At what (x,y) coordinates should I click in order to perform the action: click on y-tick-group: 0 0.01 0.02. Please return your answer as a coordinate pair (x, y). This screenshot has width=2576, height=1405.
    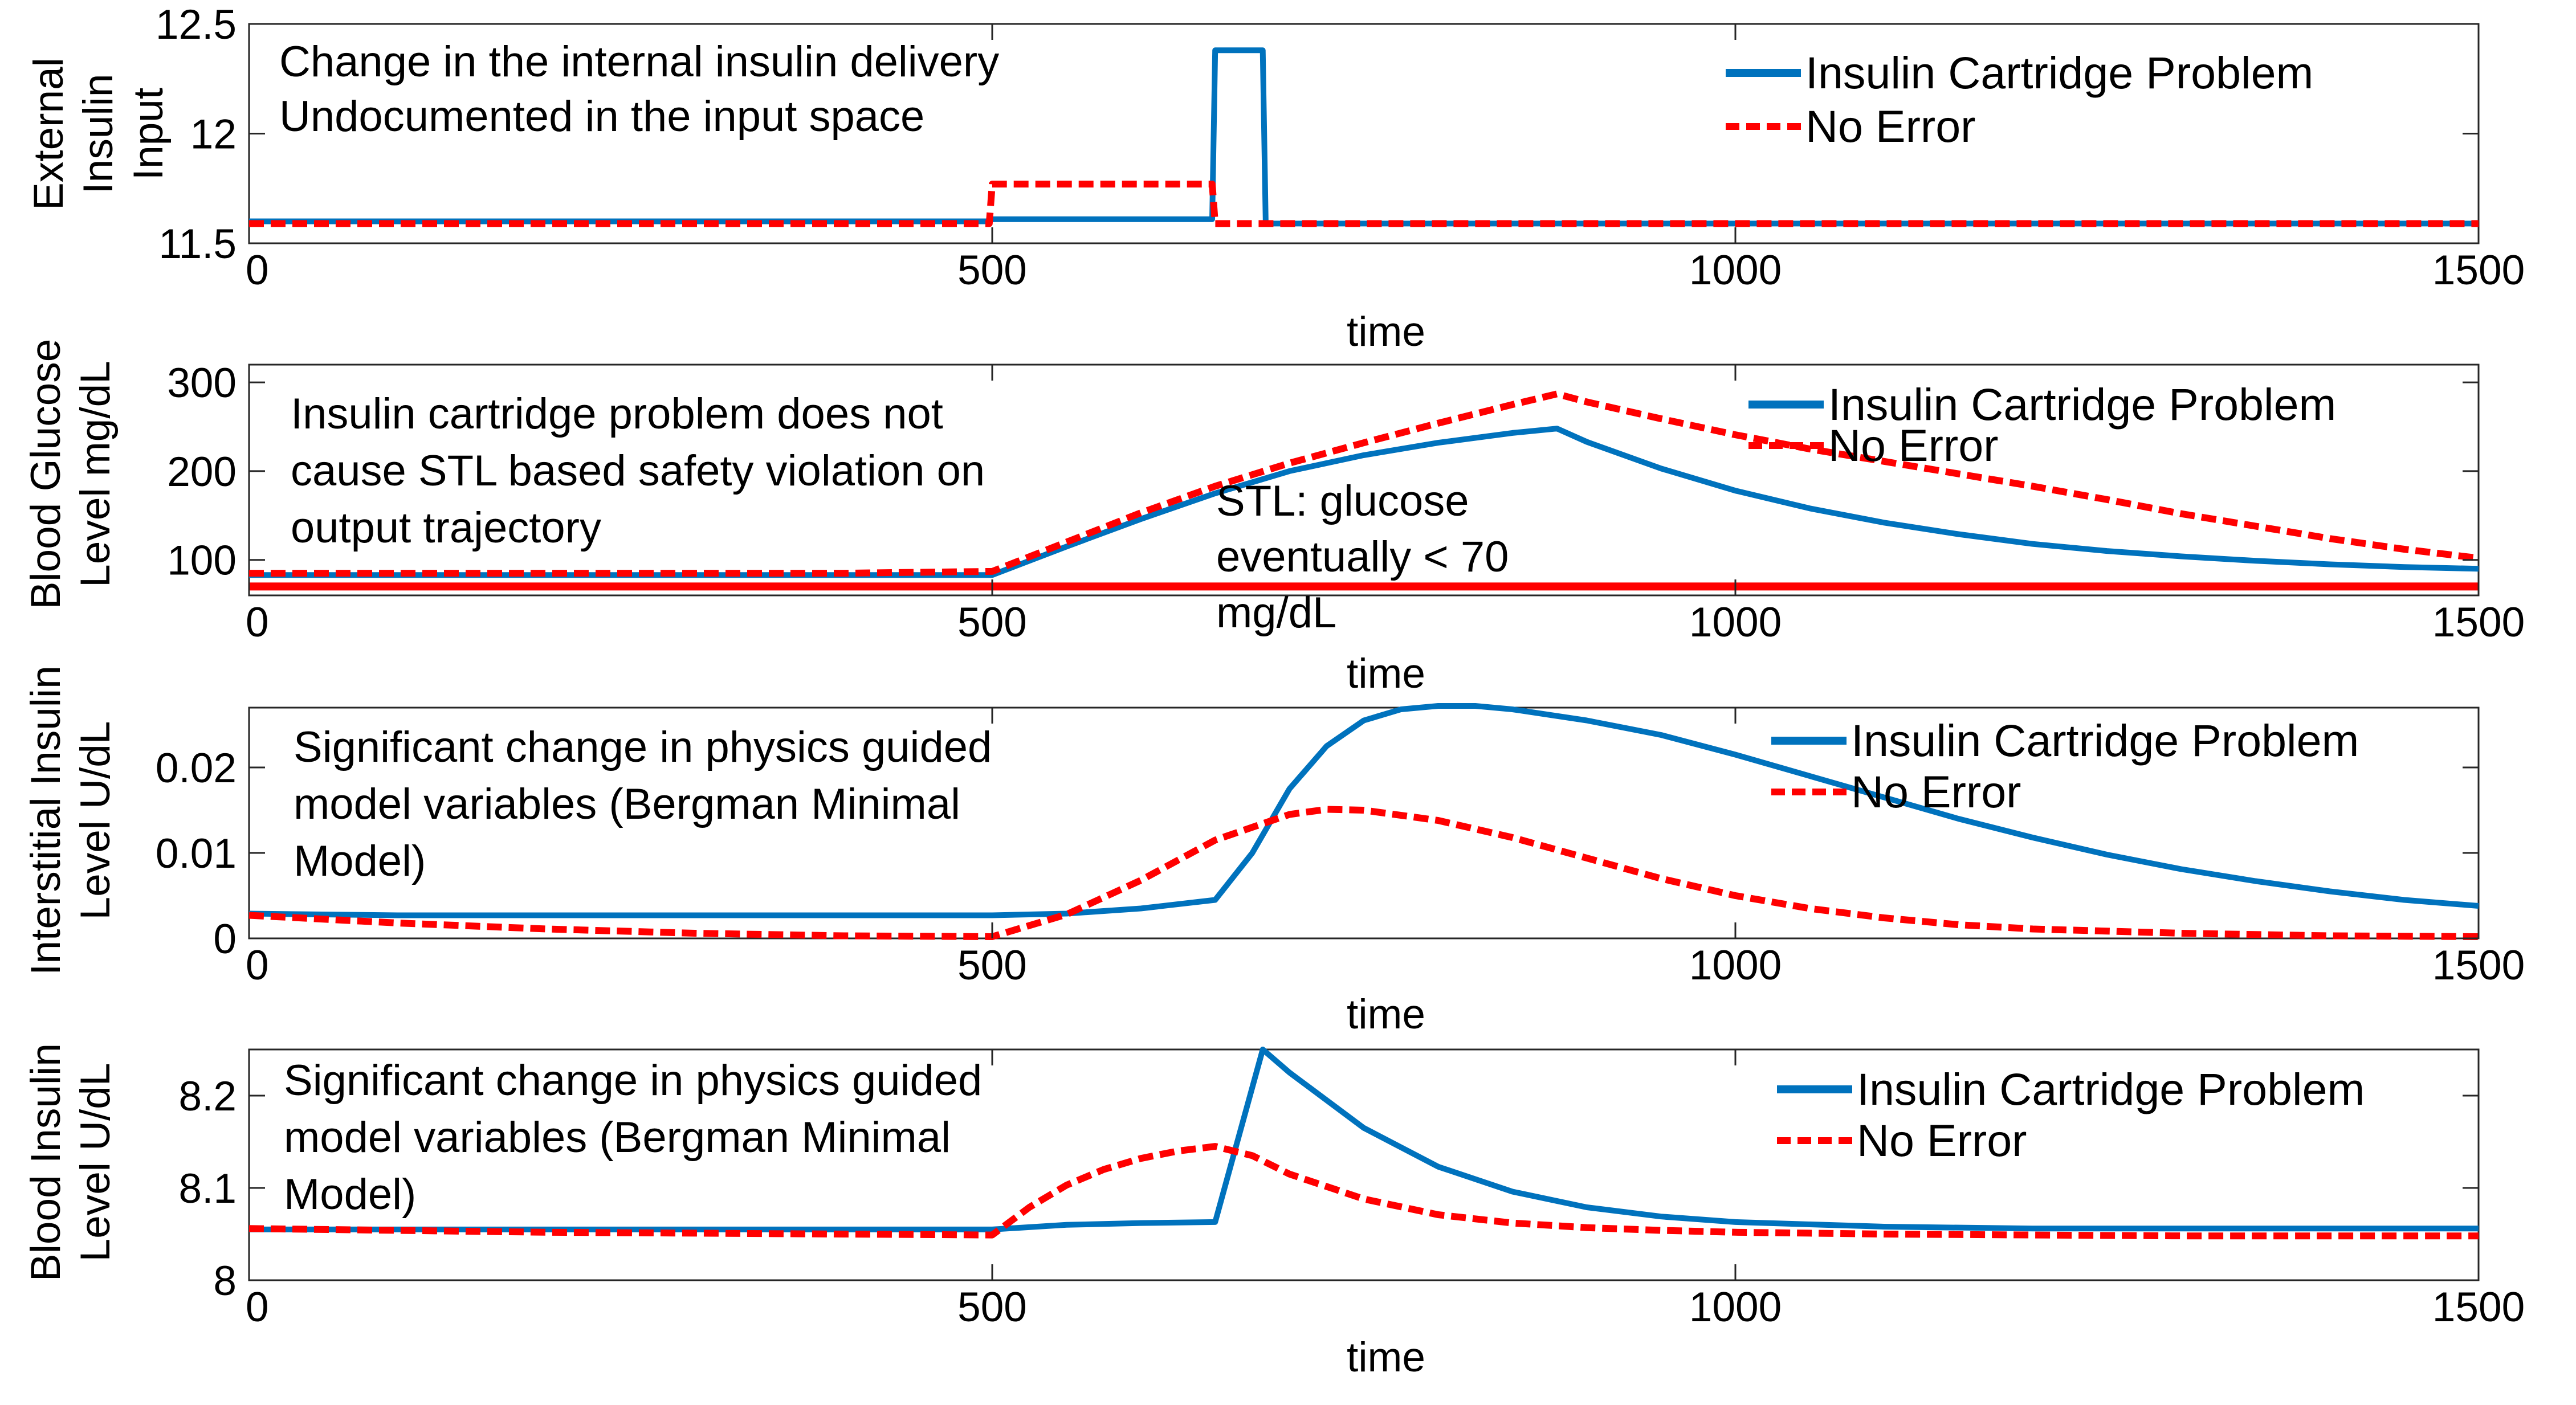
    Looking at the image, I should click on (1317, 853).